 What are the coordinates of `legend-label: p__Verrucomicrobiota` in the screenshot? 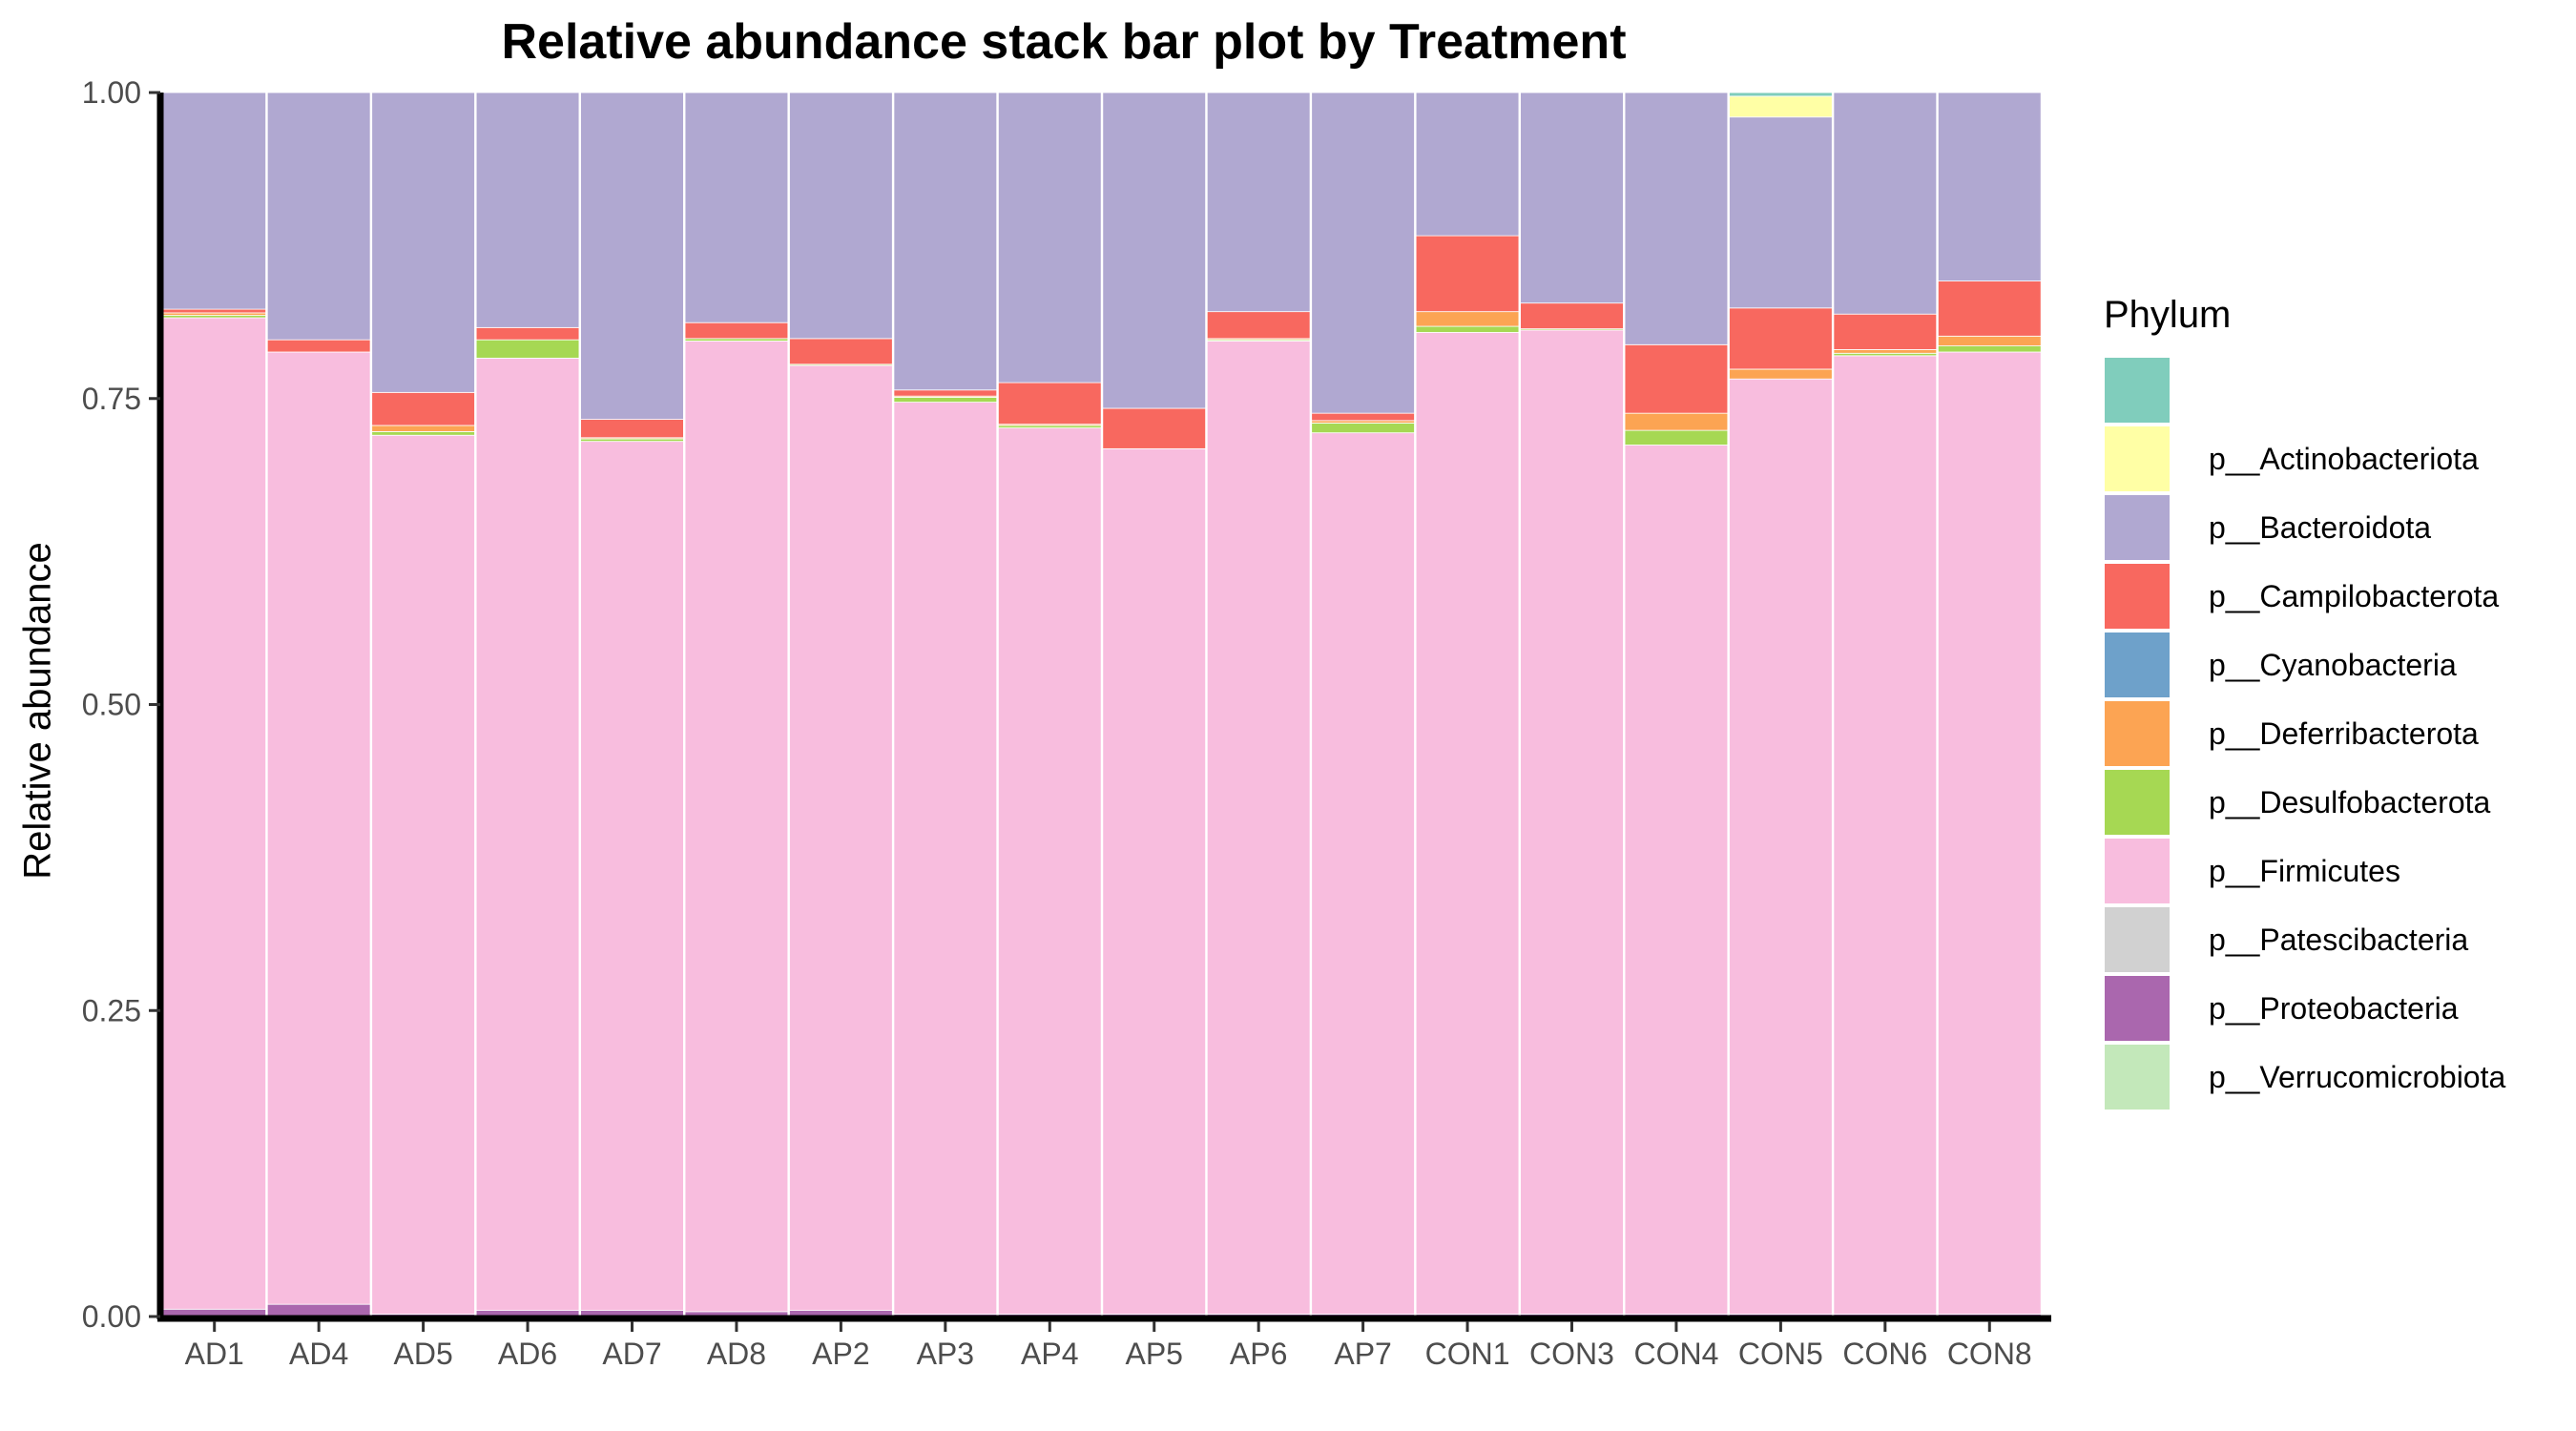 It's located at (2357, 1076).